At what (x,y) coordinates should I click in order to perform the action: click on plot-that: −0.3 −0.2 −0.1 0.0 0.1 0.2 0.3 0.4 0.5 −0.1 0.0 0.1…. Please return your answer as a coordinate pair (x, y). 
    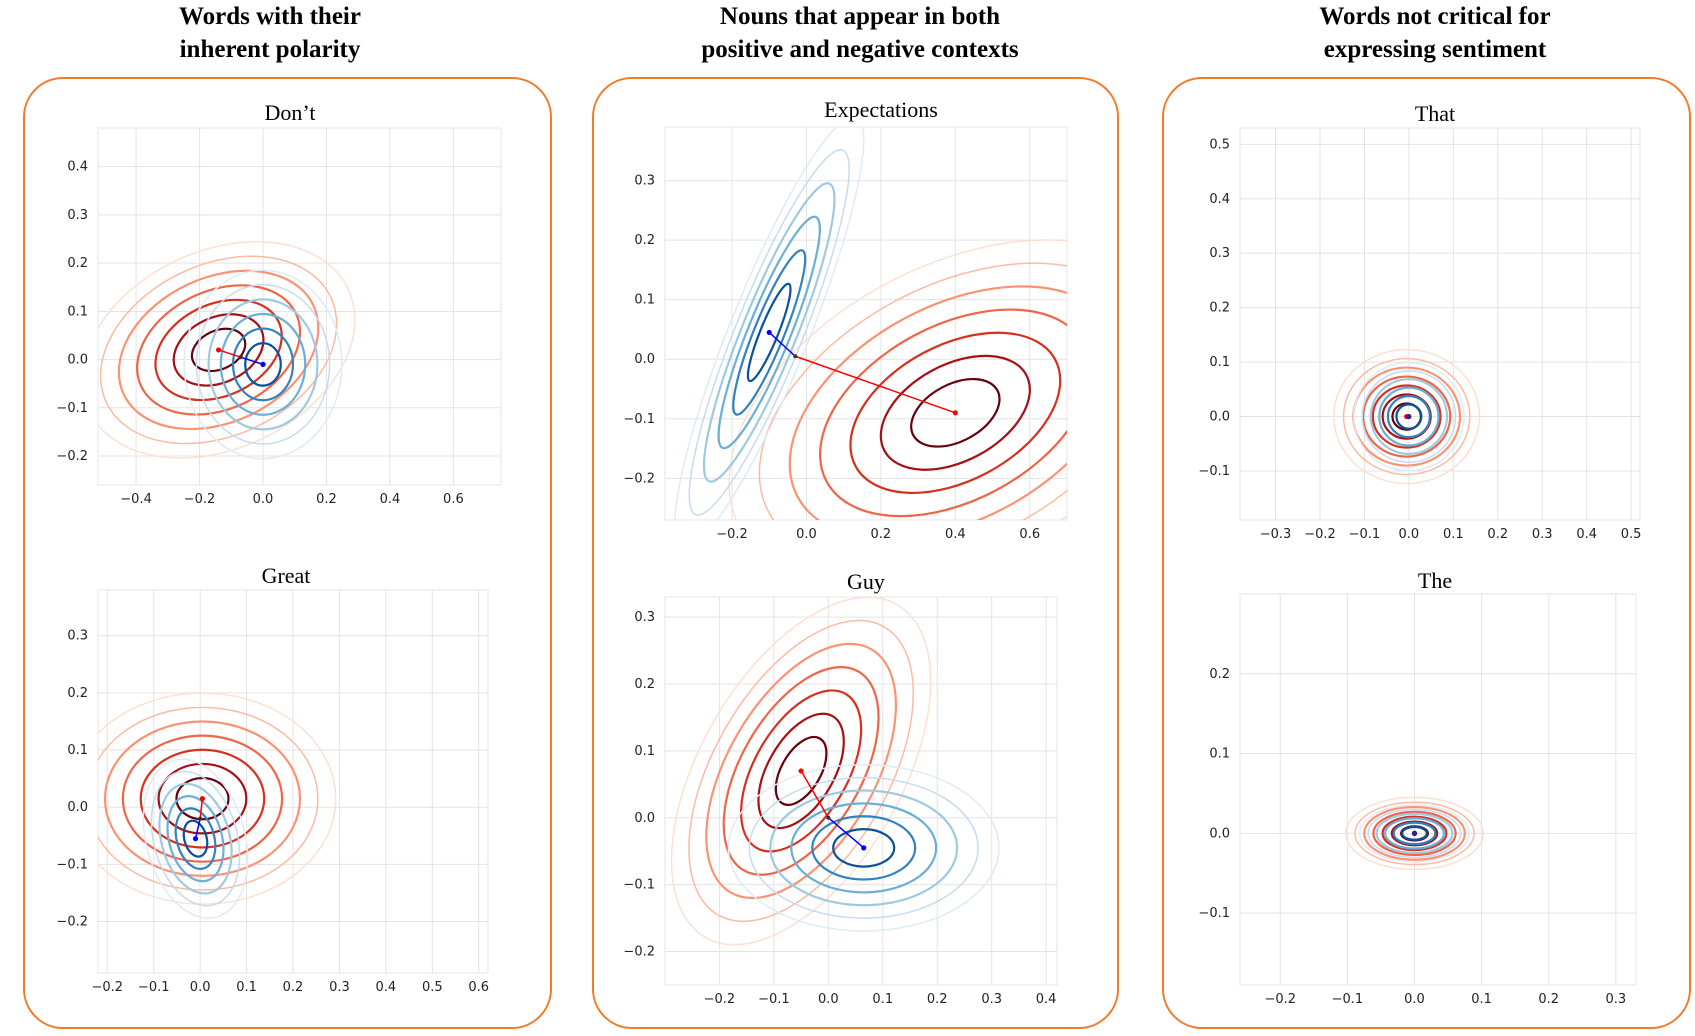
    Looking at the image, I should click on (1419, 334).